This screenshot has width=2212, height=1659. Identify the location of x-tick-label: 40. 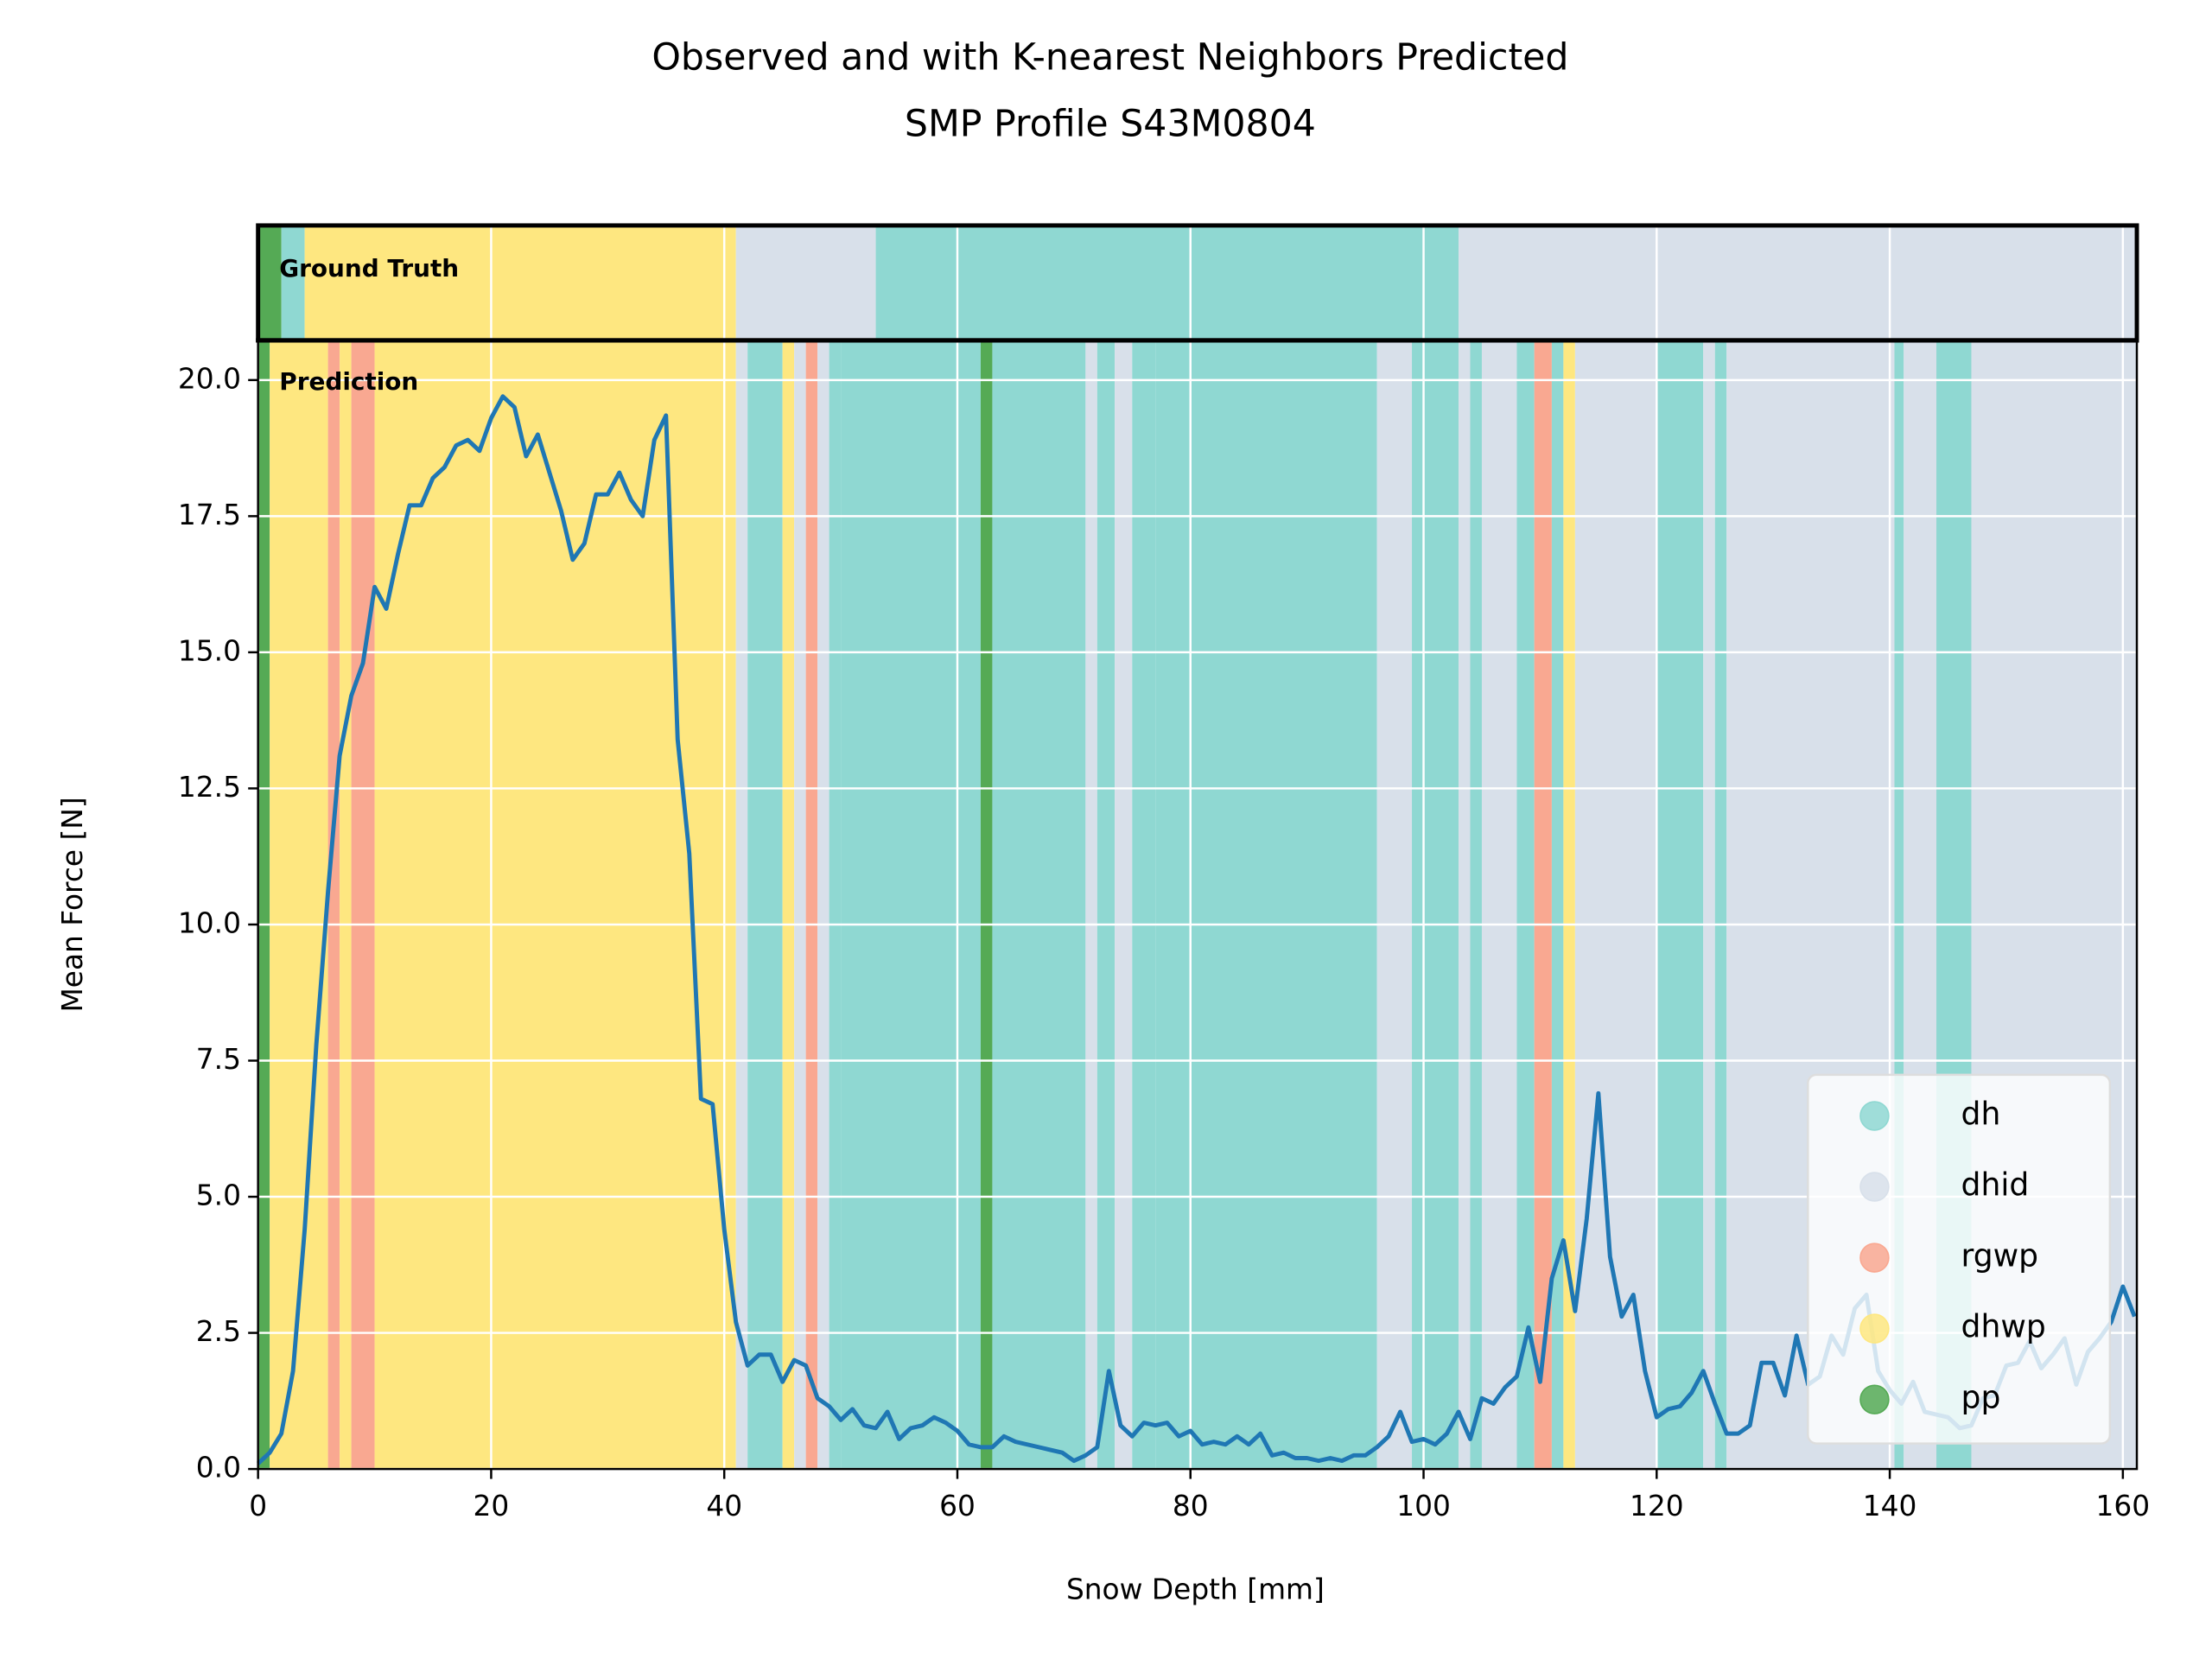
(724, 1506).